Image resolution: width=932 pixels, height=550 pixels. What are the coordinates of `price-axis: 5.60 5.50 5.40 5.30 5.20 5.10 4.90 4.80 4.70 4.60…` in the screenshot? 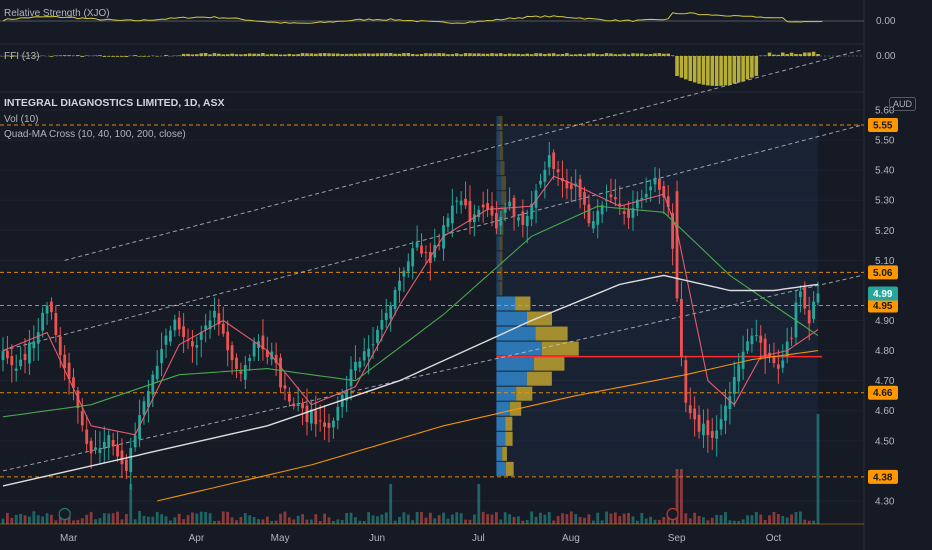 It's located at (885, 307).